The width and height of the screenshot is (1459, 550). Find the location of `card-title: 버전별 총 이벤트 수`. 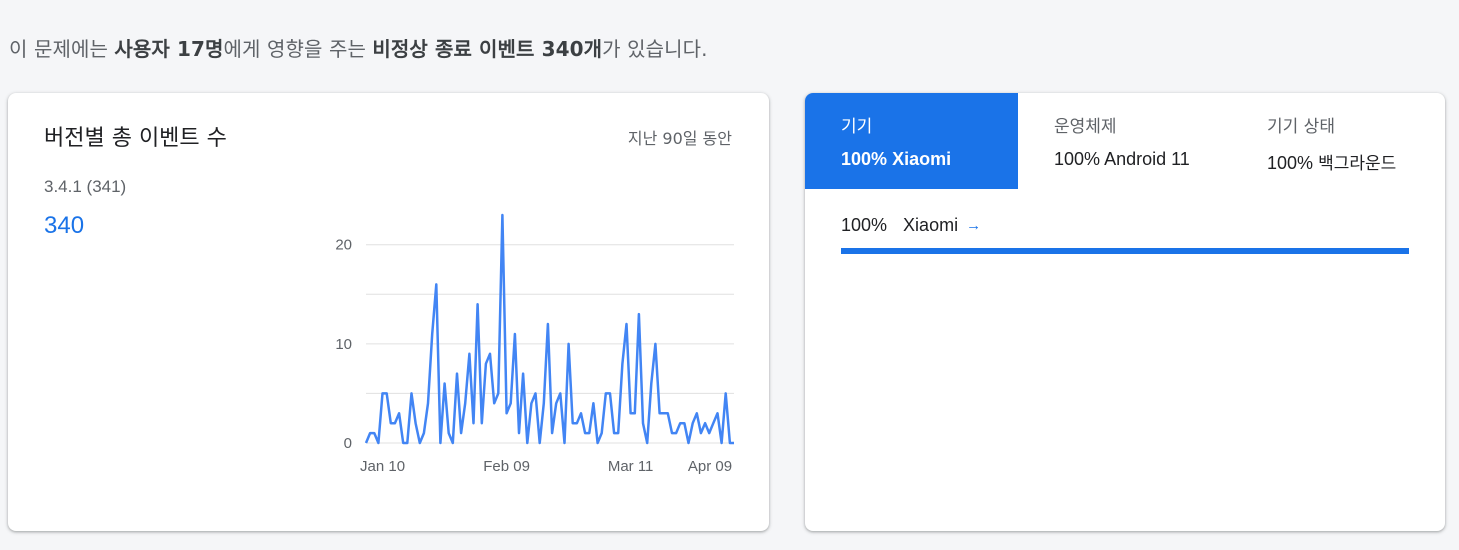

card-title: 버전별 총 이벤트 수 is located at coordinates (135, 138).